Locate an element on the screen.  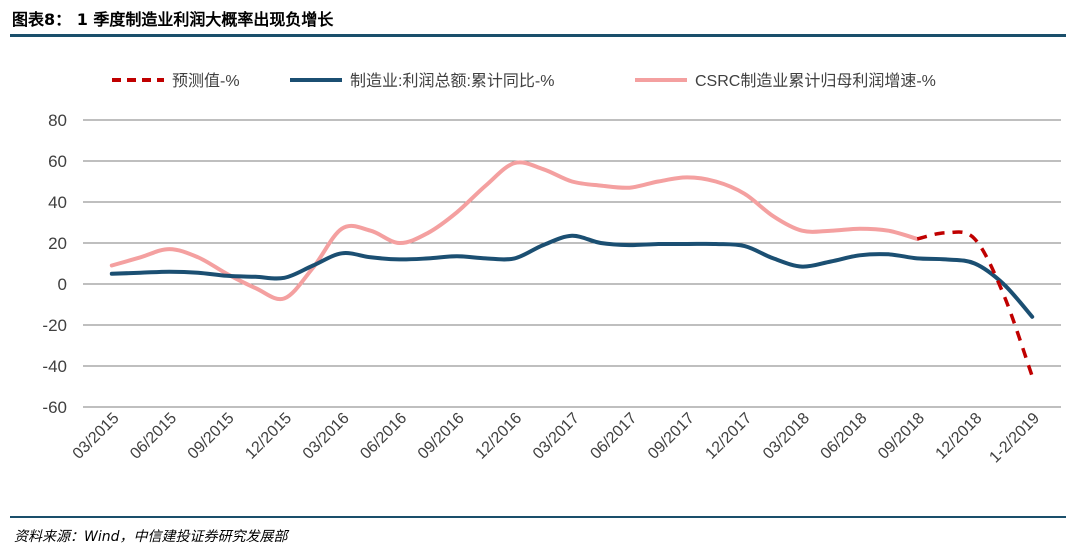
chart-legend: 预测值-% 制造业:利润总额:累计同比-% CSRC制造业累计归母利润增速-% is located at coordinates (524, 81).